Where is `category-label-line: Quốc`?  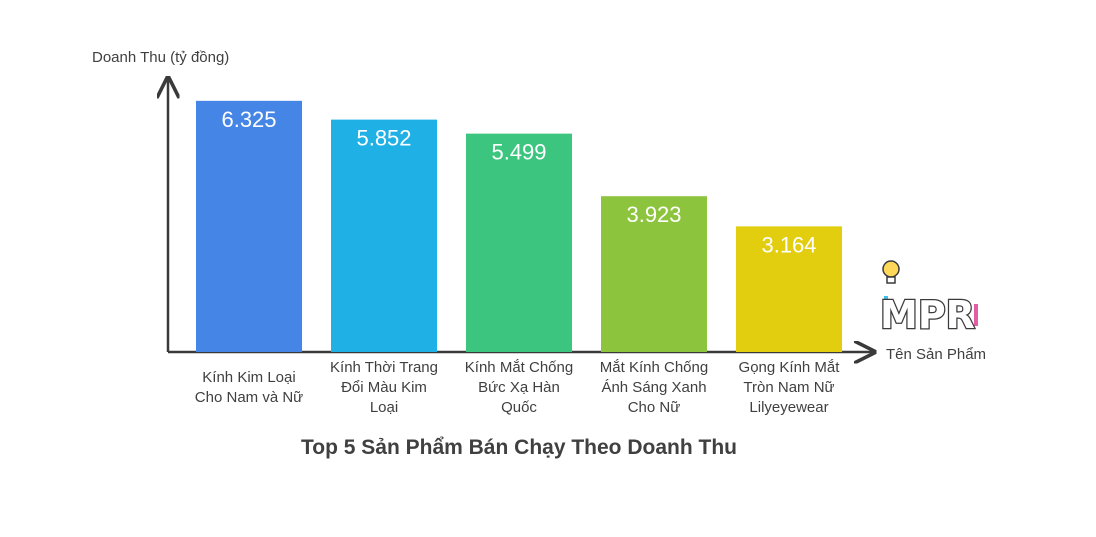
category-label-line: Quốc is located at coordinates (519, 407).